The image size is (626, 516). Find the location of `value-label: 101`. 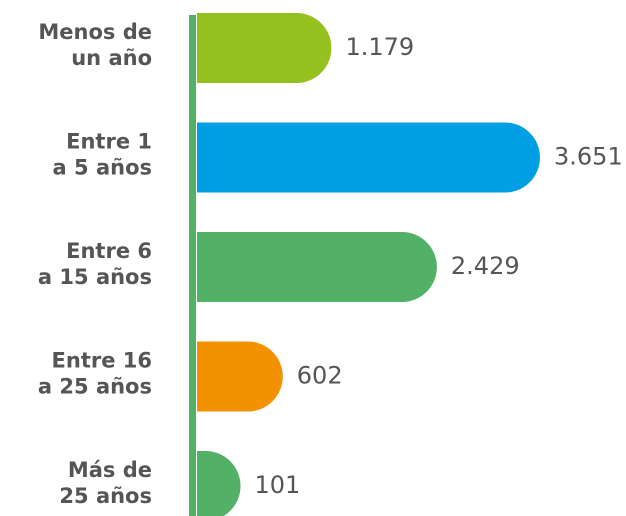

value-label: 101 is located at coordinates (278, 485).